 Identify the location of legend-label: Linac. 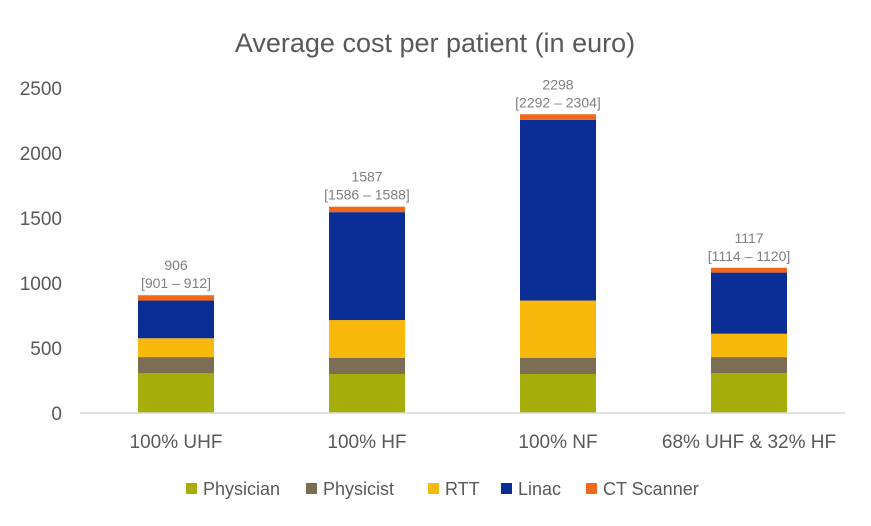
(539, 489).